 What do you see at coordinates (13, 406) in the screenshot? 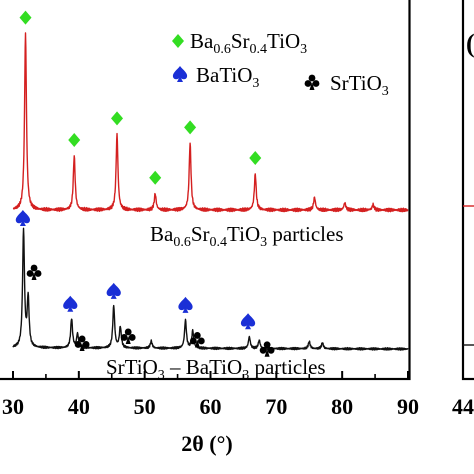
I see `x-tick-label: 30` at bounding box center [13, 406].